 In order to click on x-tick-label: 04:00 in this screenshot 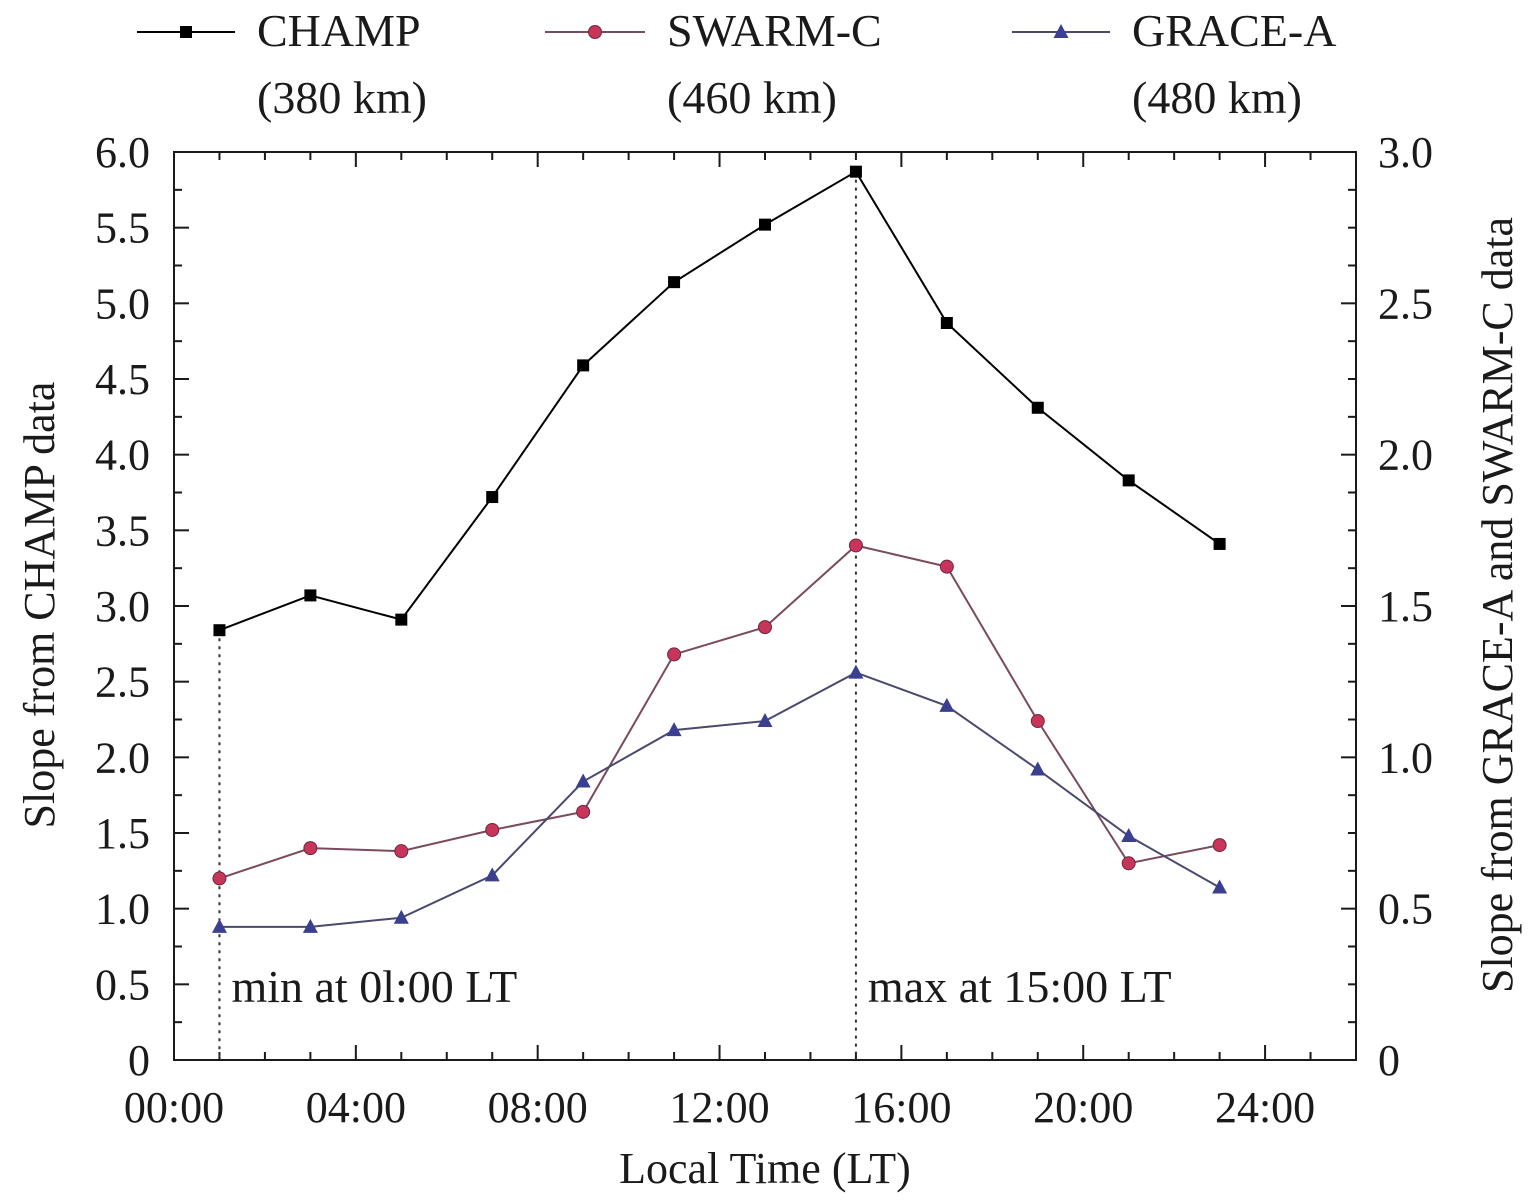, I will do `click(356, 1107)`.